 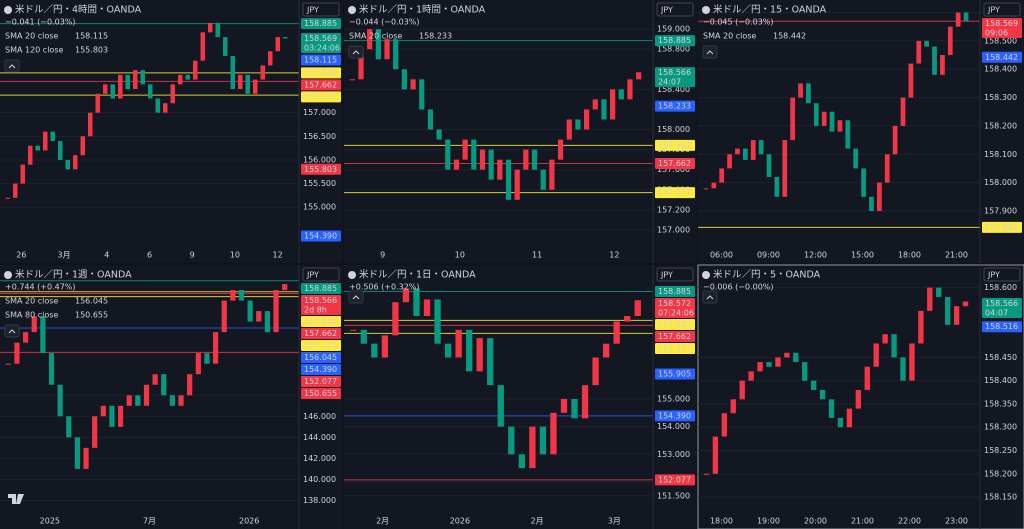 What do you see at coordinates (382, 521) in the screenshot?
I see `x-tick-label: 2月` at bounding box center [382, 521].